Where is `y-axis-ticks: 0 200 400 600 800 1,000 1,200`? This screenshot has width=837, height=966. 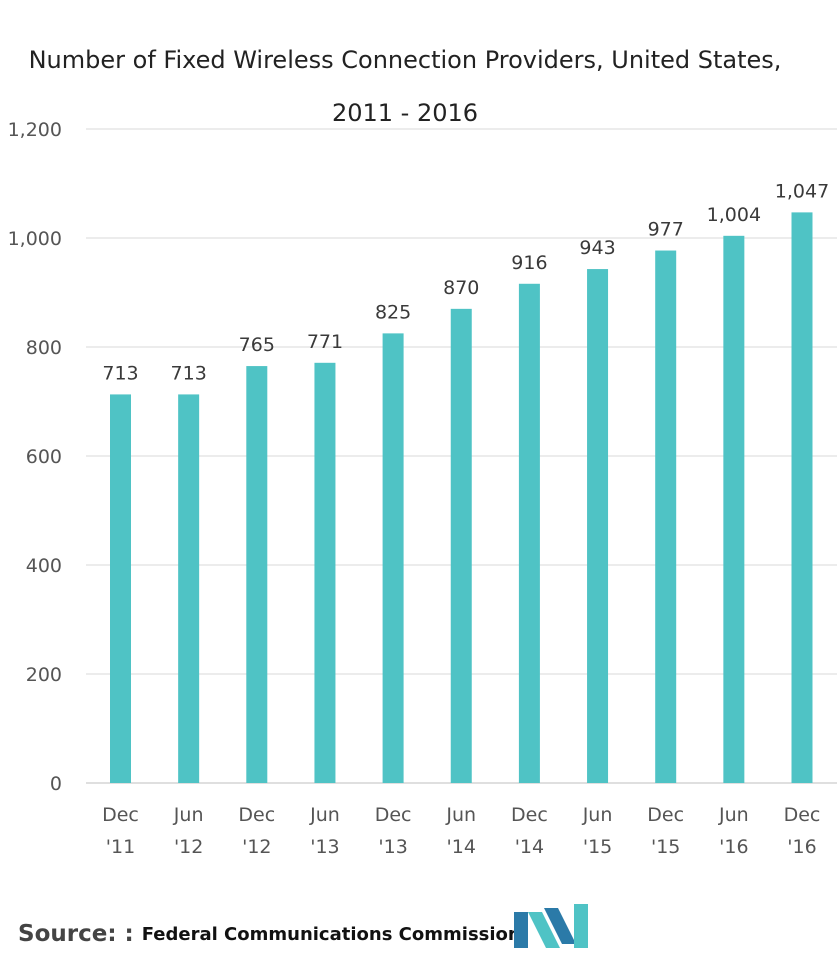
y-axis-ticks: 0 200 400 600 800 1,000 1,200 is located at coordinates (35, 457).